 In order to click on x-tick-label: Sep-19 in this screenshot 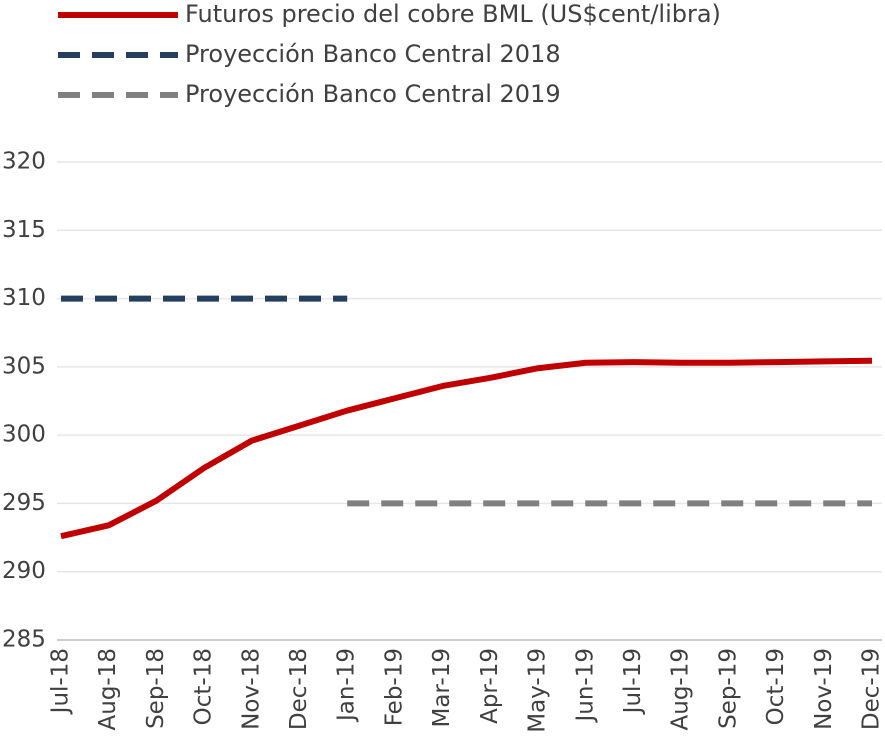, I will do `click(728, 688)`.